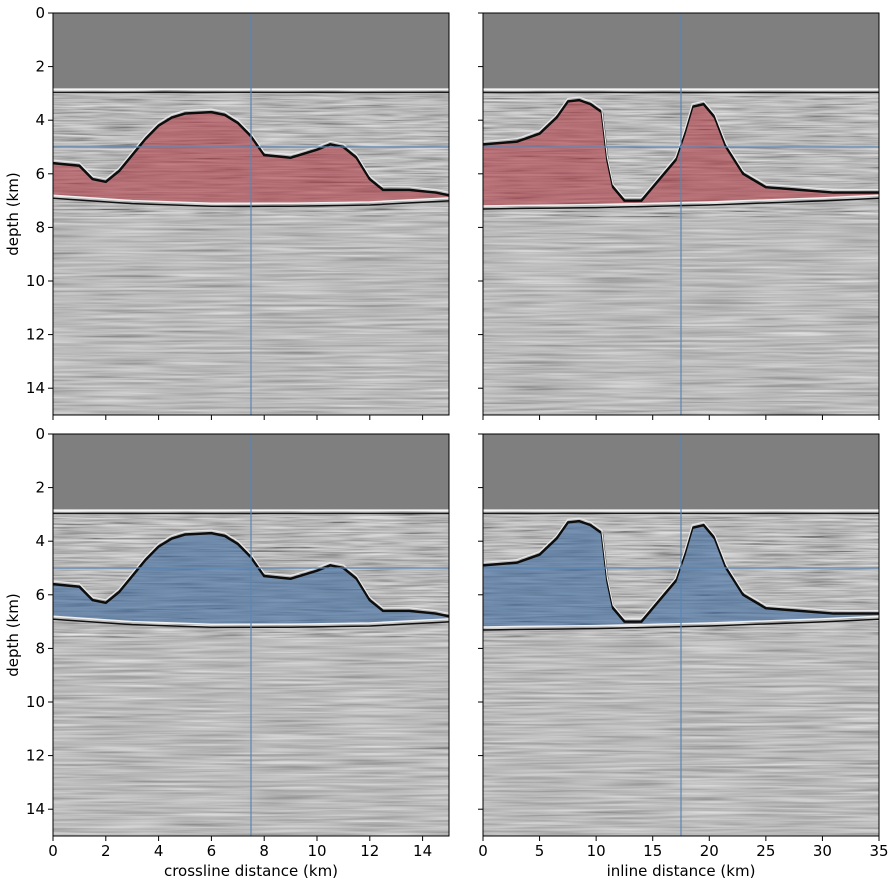 The image size is (894, 884). What do you see at coordinates (822, 851) in the screenshot?
I see `x-tick-label: 30` at bounding box center [822, 851].